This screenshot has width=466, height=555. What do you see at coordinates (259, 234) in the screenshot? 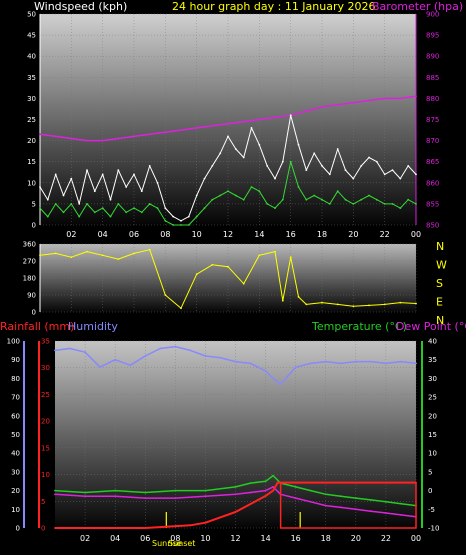
I see `wind-xtick-label: 14` at bounding box center [259, 234].